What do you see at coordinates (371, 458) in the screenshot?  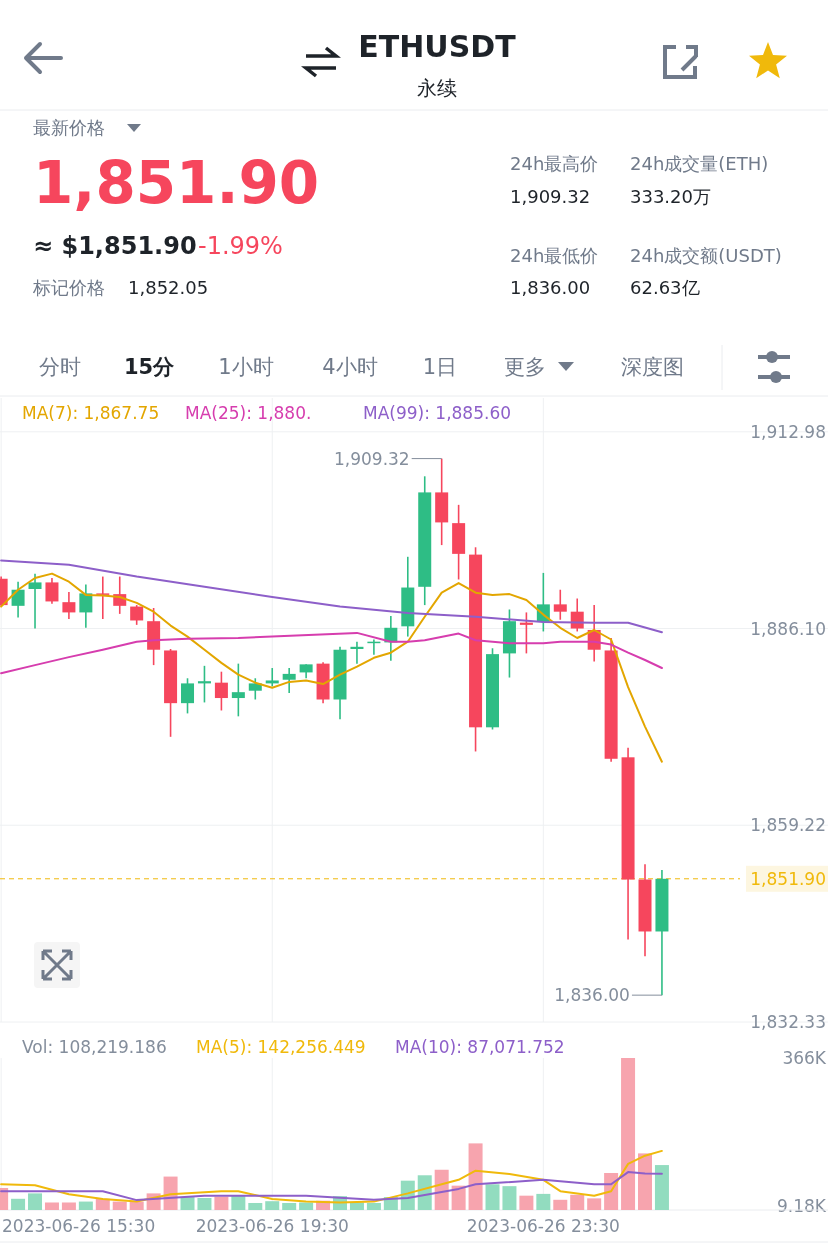 I see `annotation: 1,909.32` at bounding box center [371, 458].